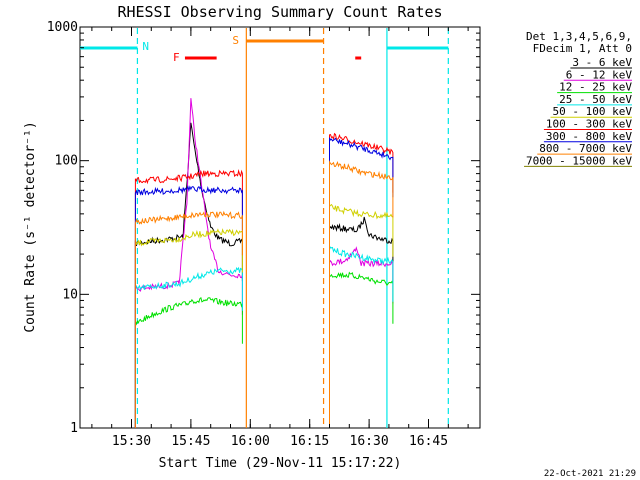 The width and height of the screenshot is (640, 480). Describe the element at coordinates (589, 136) in the screenshot. I see `legend-entry-label: 300 - 800 keV` at that location.